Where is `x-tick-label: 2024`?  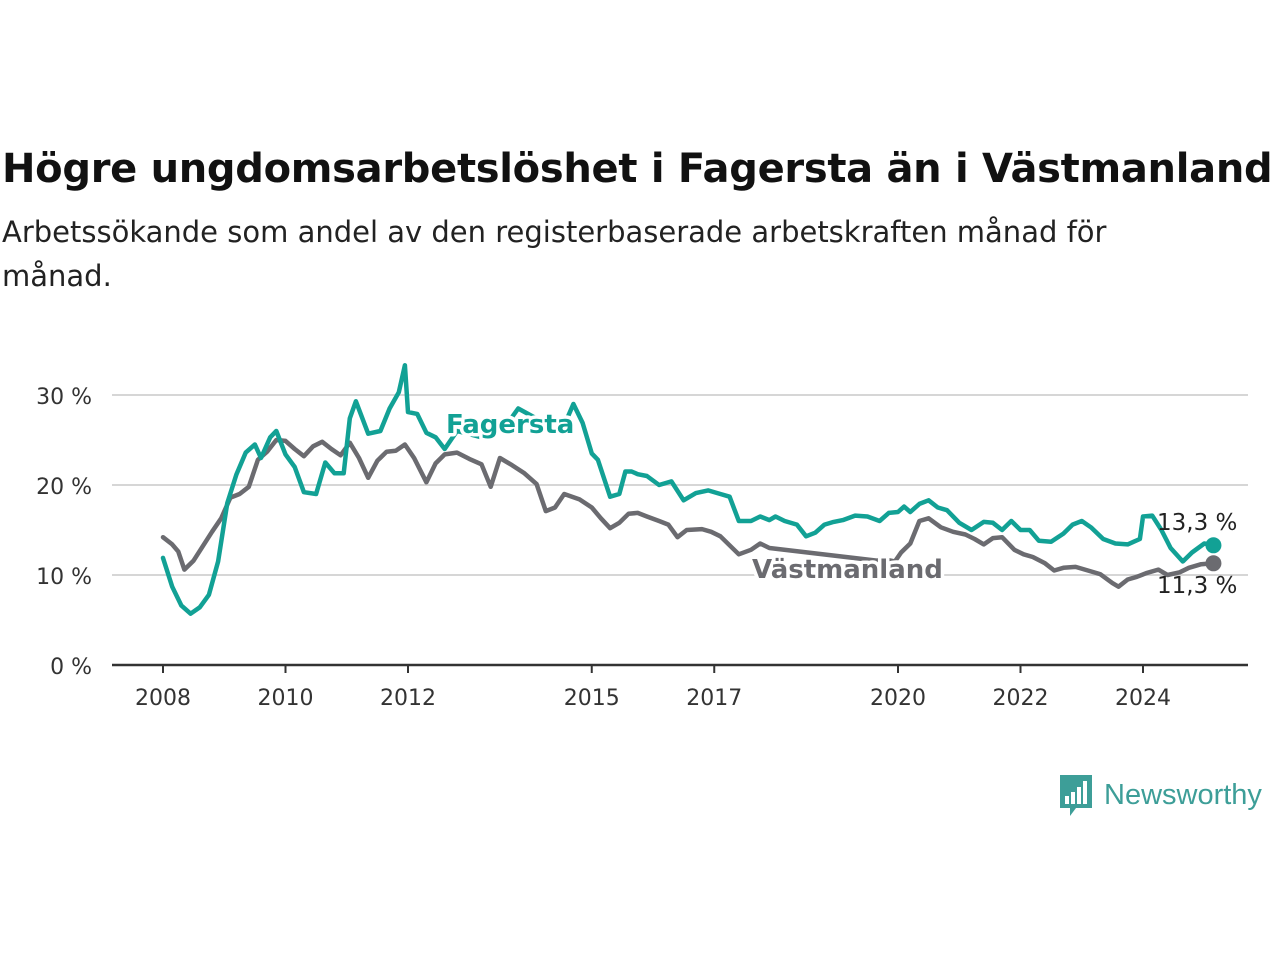 x-tick-label: 2024 is located at coordinates (1143, 698).